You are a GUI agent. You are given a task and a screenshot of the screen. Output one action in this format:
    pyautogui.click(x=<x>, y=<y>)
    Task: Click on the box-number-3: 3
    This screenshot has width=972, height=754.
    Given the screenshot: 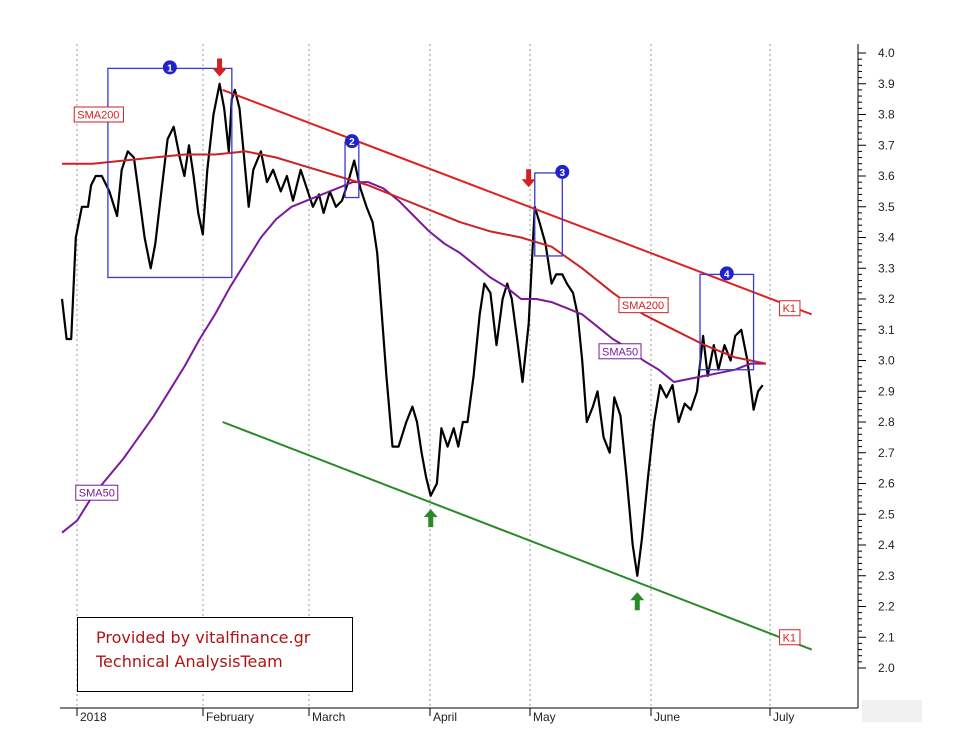 What is the action you would take?
    pyautogui.click(x=563, y=173)
    